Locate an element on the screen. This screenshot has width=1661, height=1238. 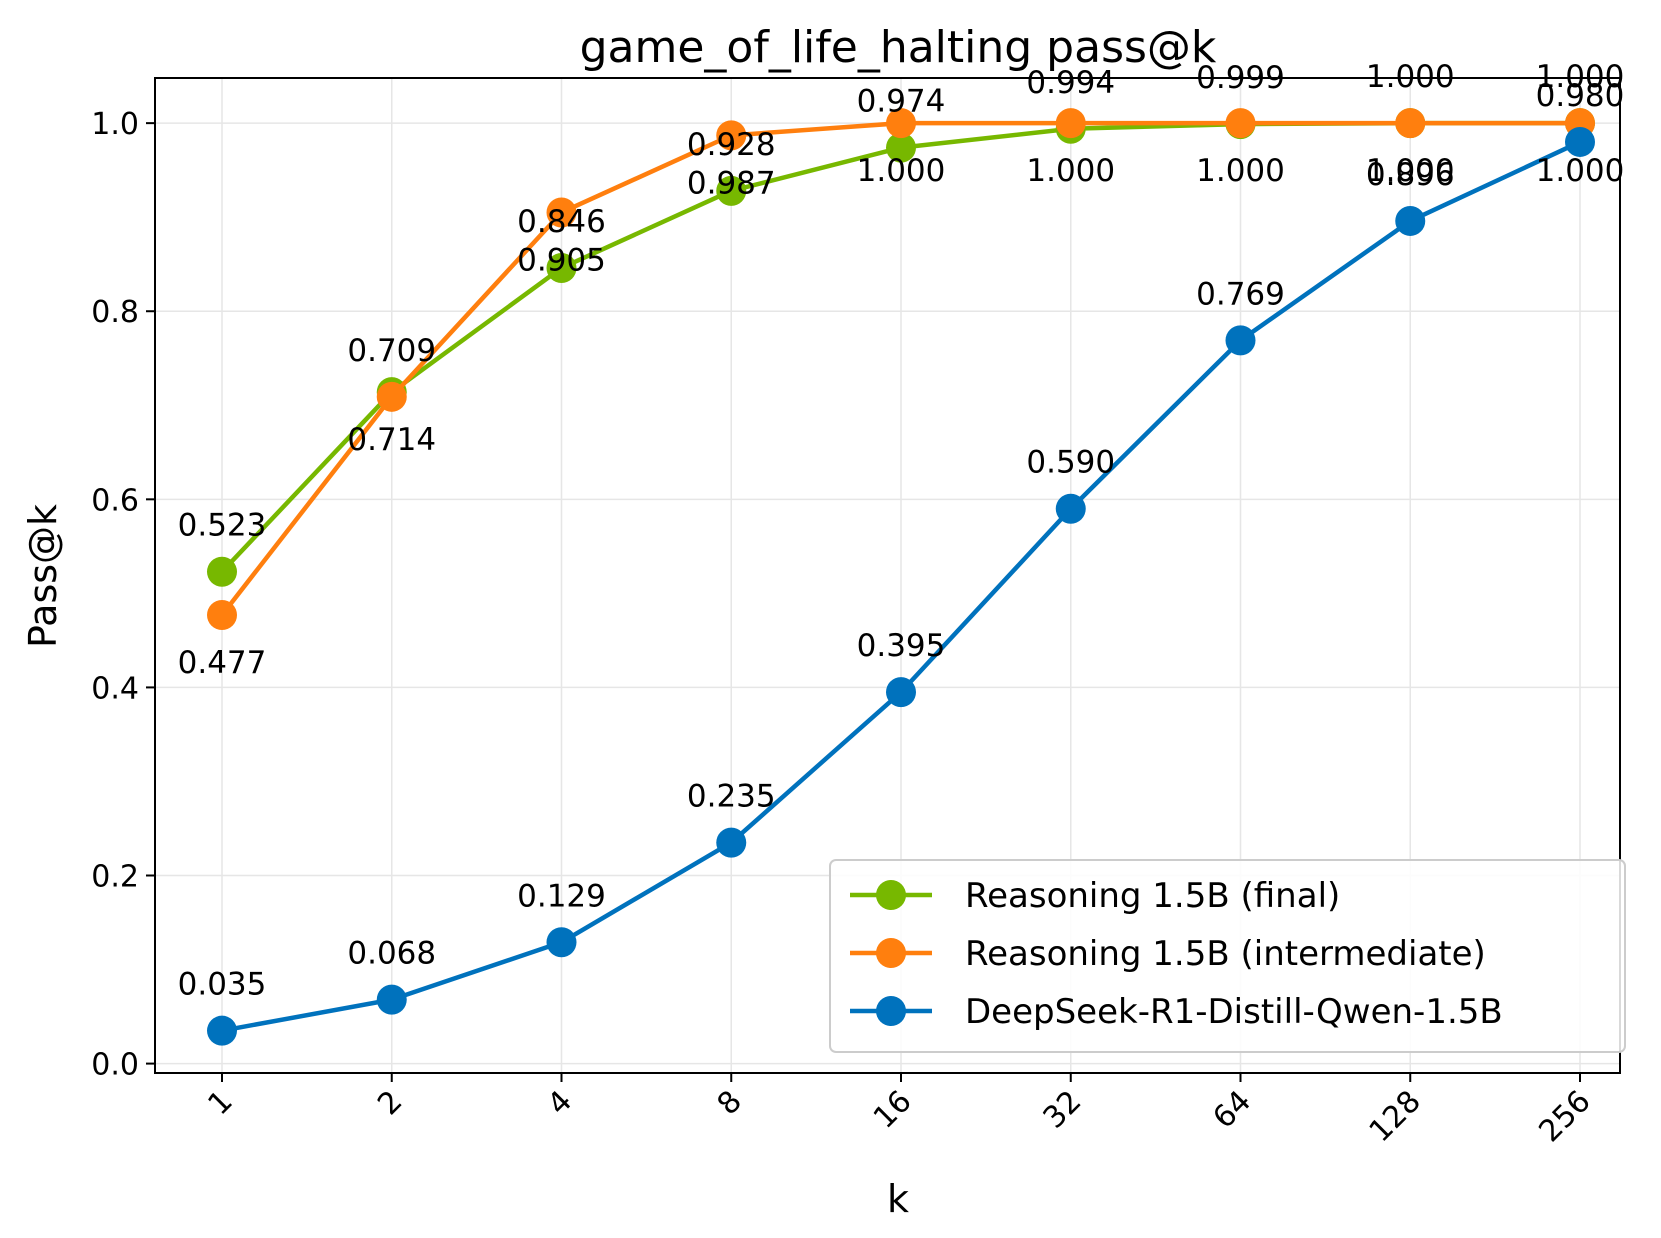
data-label: 0.846 is located at coordinates (561, 222).